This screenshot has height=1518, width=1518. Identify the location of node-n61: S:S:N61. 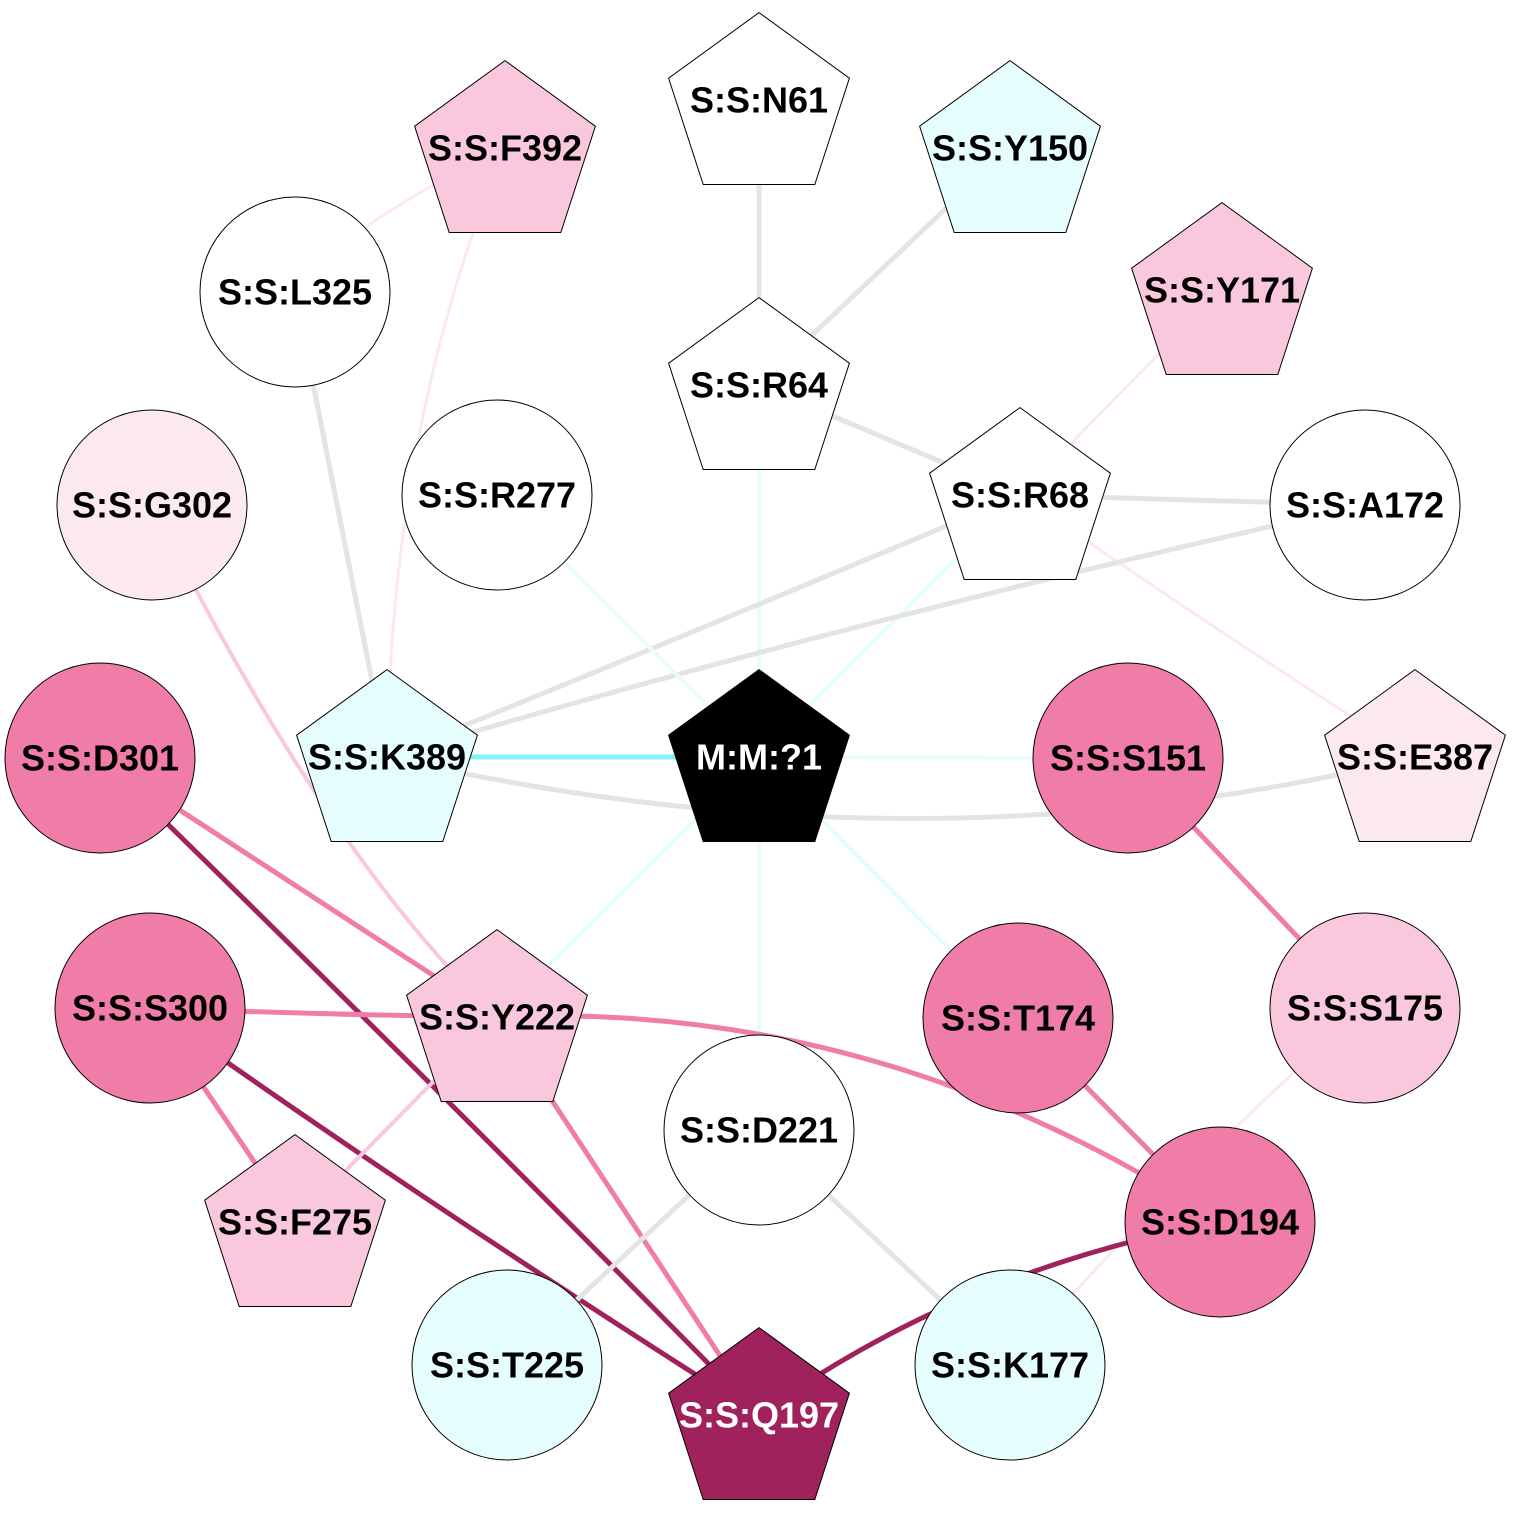
(759, 98).